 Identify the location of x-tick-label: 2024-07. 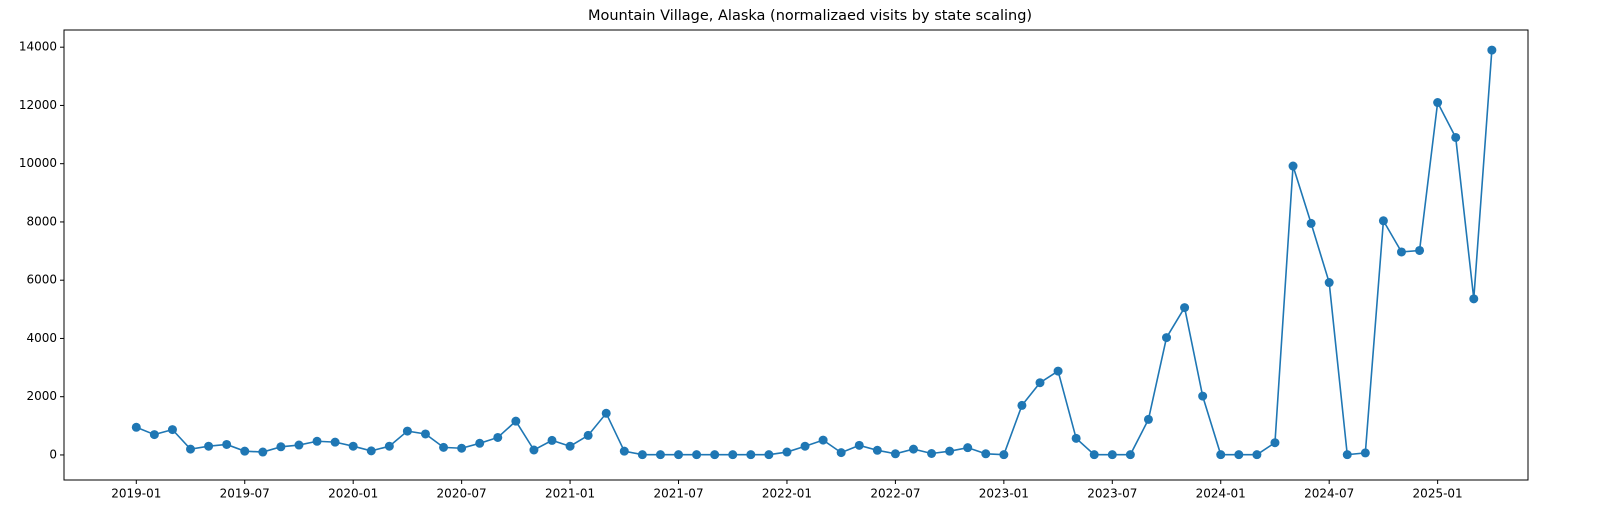
(1329, 494).